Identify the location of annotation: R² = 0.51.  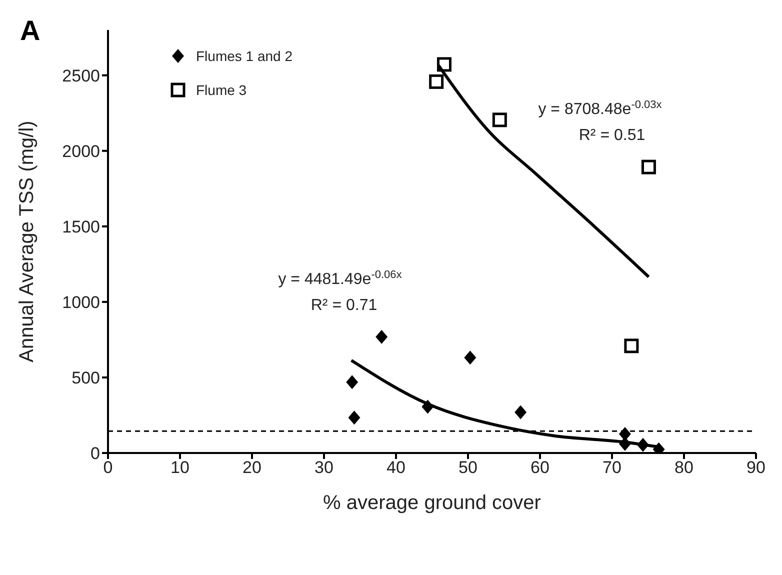
(612, 135).